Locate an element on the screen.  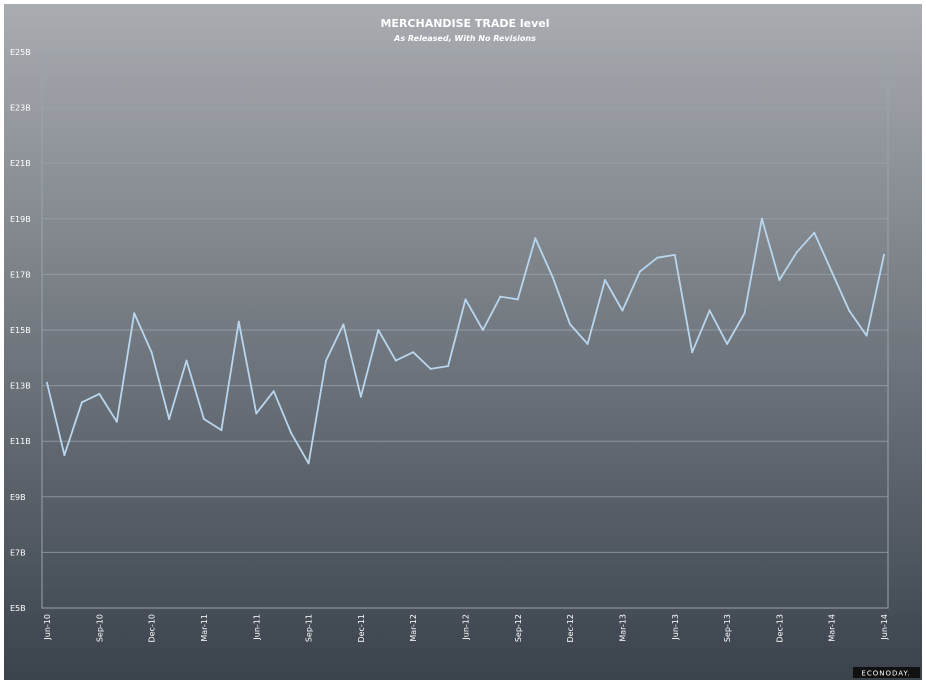
x-tick-label: Dec-12 is located at coordinates (570, 628).